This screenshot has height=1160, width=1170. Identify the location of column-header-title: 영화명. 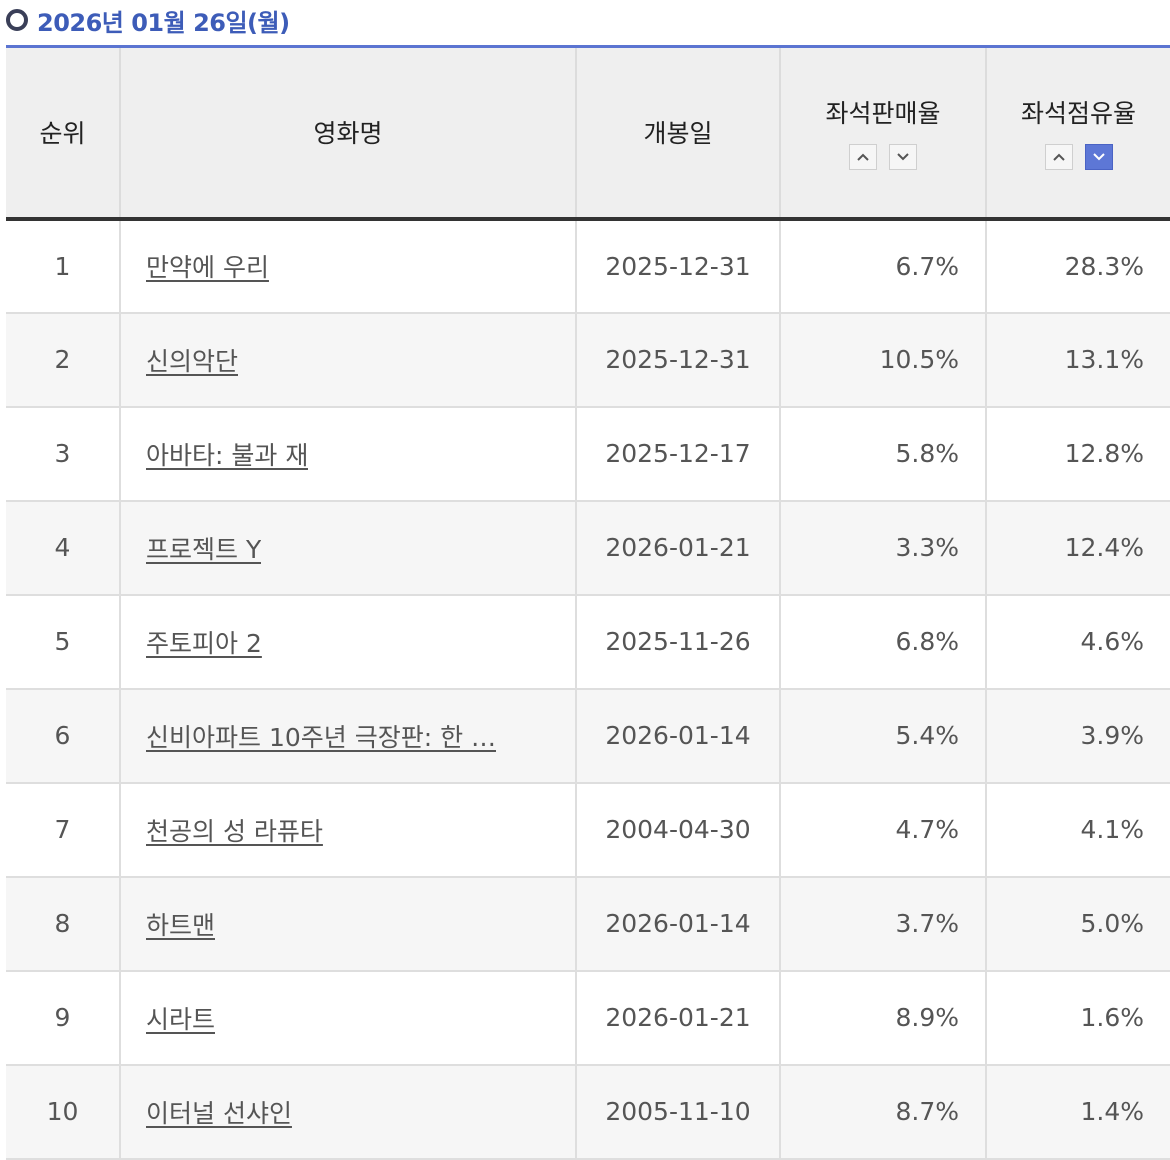
(347, 133).